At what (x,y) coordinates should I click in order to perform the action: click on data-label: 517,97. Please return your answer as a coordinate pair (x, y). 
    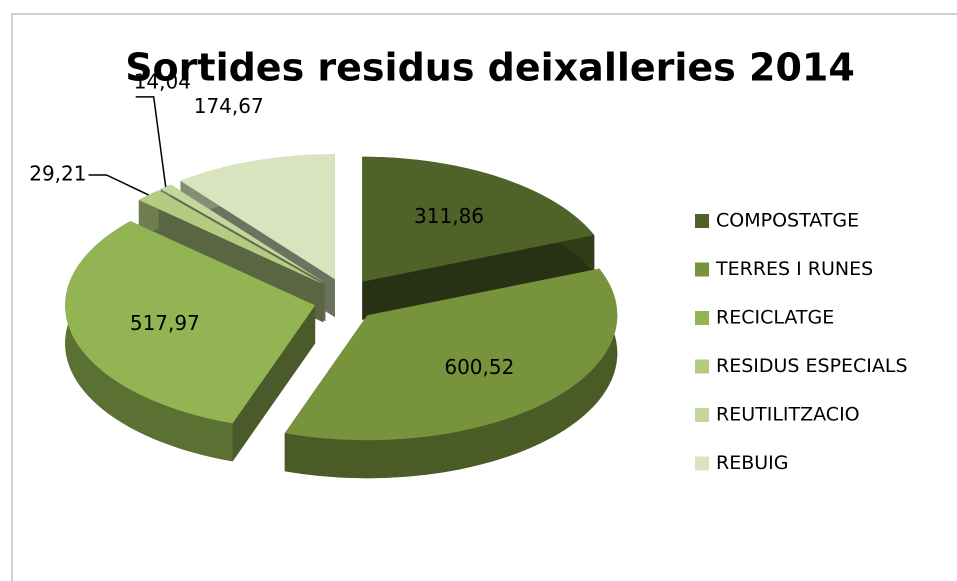
    Looking at the image, I should click on (165, 323).